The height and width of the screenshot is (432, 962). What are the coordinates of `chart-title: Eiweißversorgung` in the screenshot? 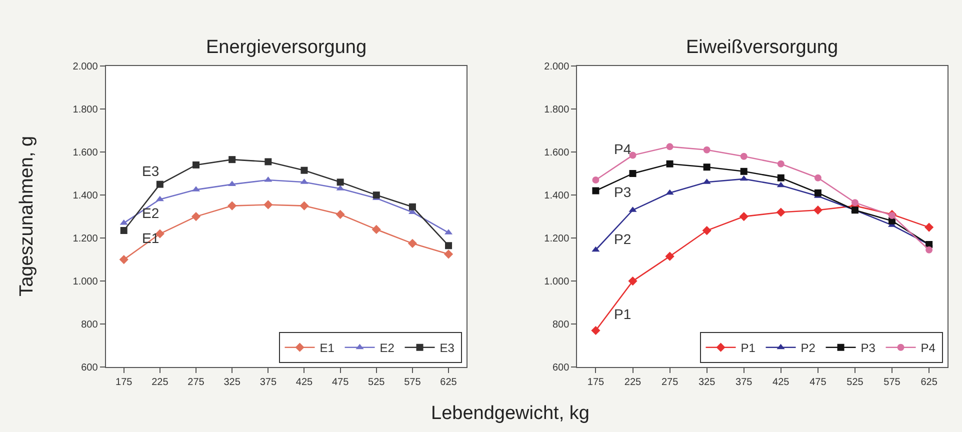 It's located at (762, 47).